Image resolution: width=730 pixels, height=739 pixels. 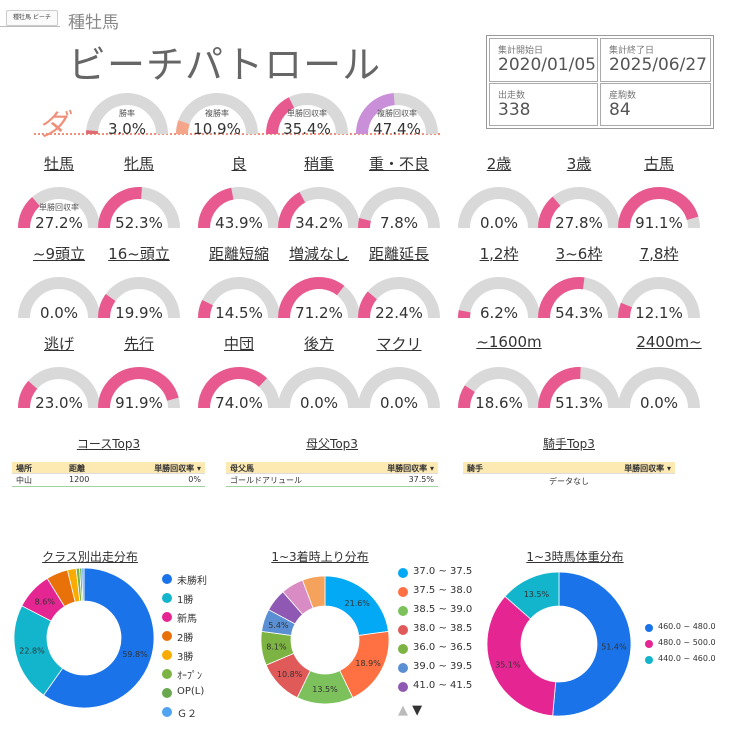 I want to click on chart-title-class: クラス別出走分布, so click(x=90, y=557).